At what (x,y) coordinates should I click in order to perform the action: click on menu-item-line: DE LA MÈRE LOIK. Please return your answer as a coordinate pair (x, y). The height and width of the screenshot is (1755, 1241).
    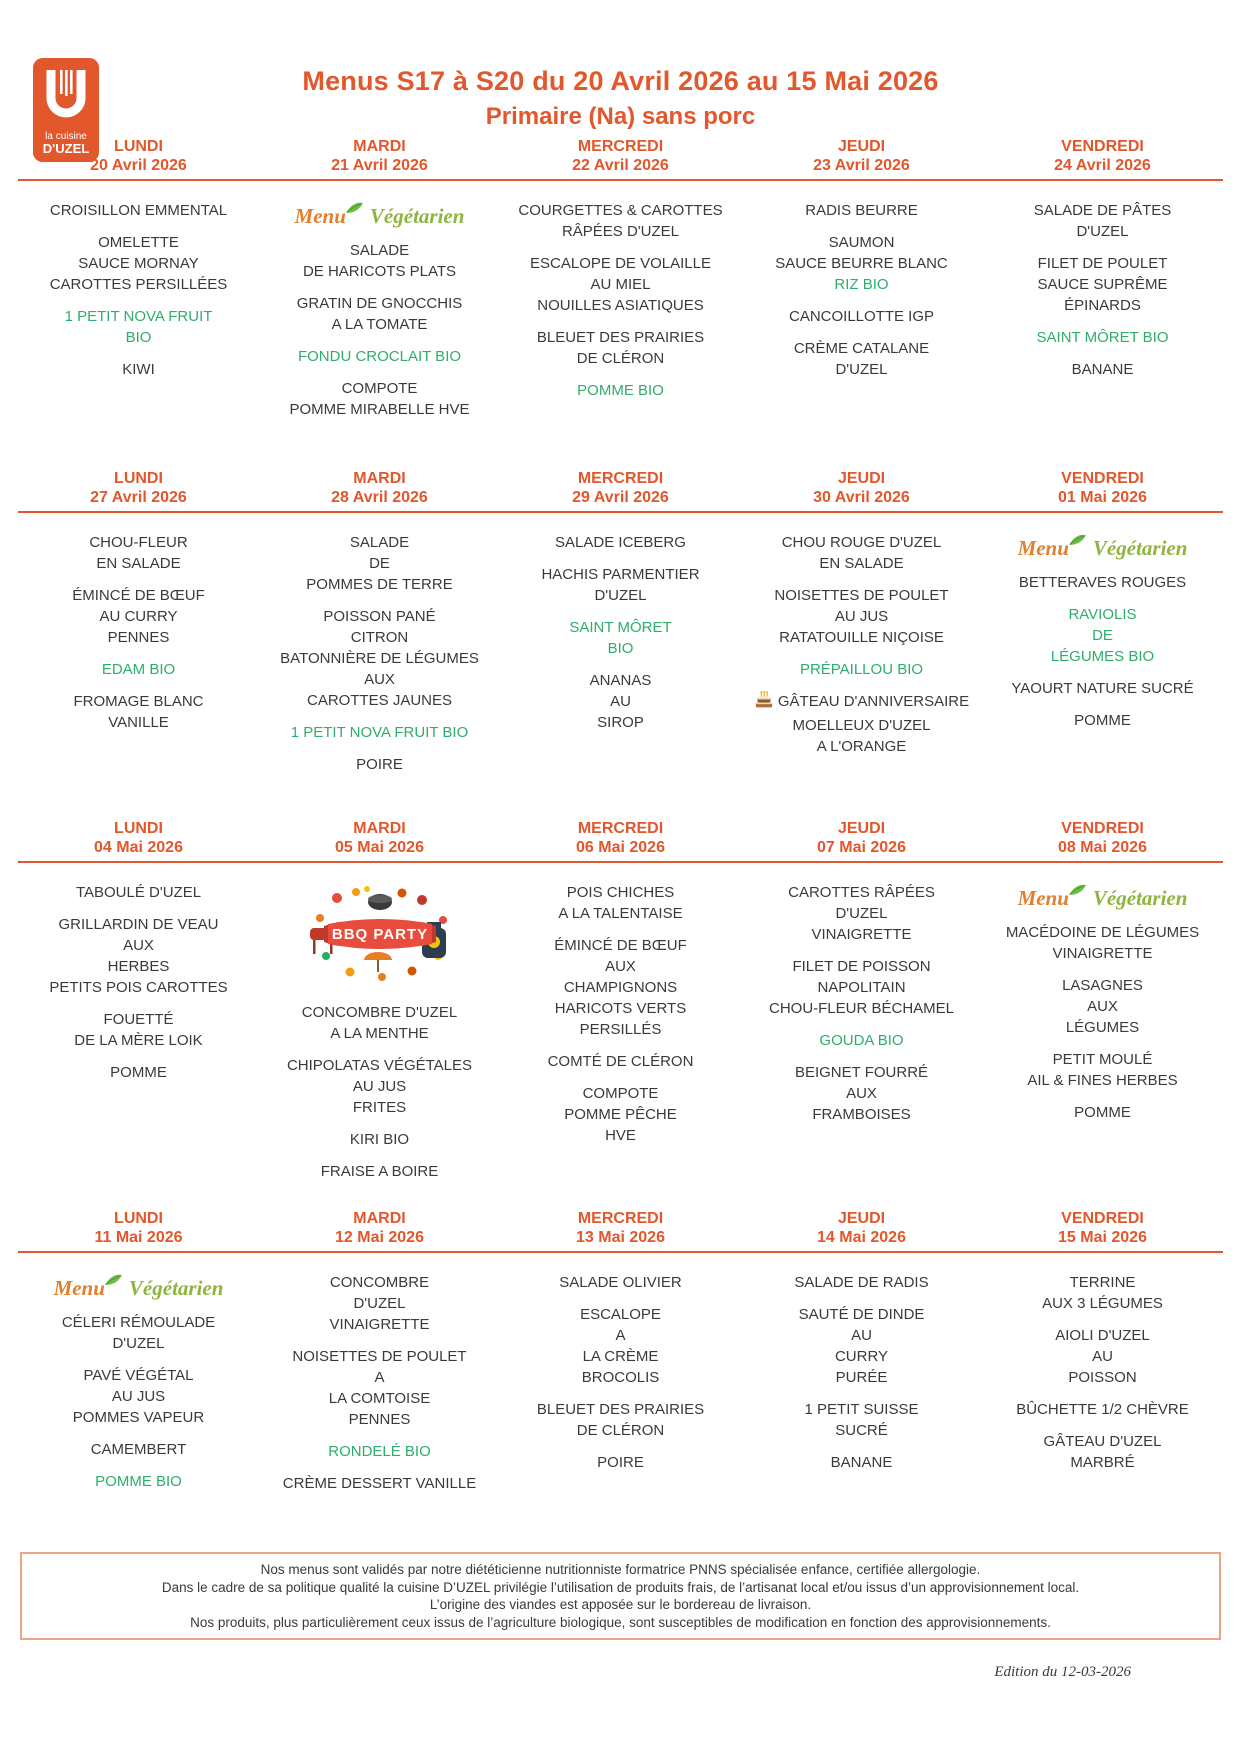
    Looking at the image, I should click on (138, 1040).